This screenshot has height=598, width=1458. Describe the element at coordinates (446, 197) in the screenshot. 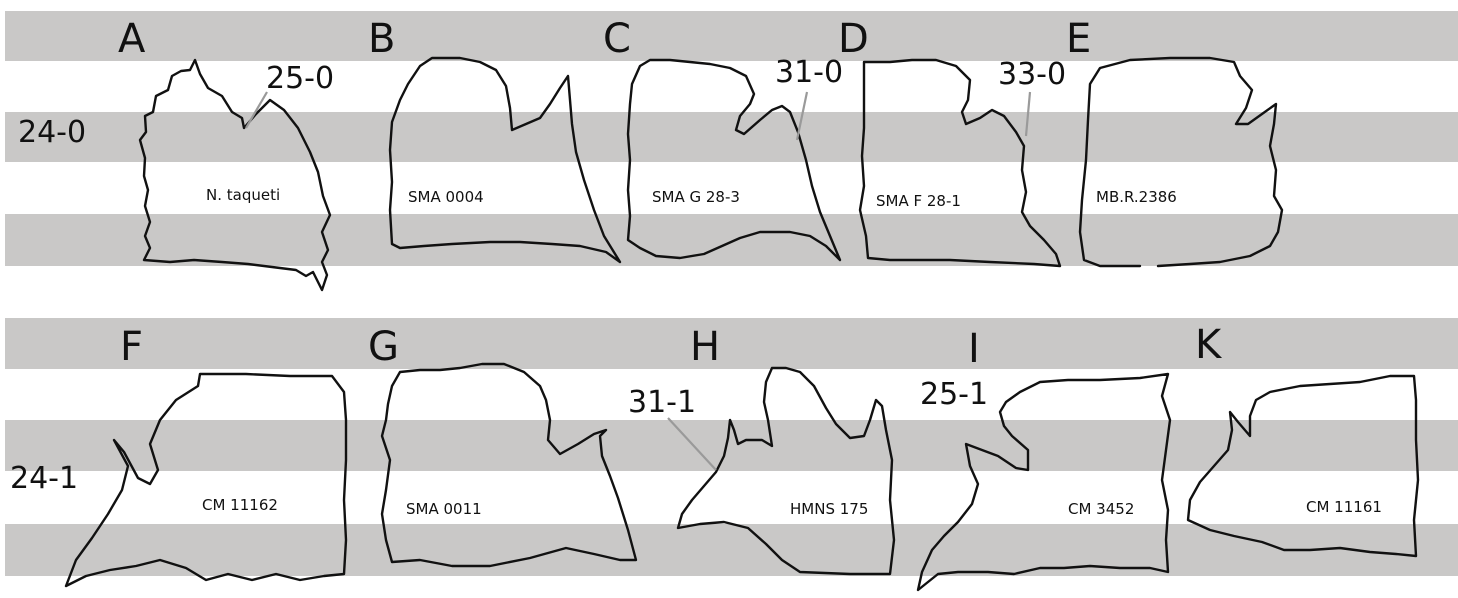

I see `specimen-label-b: SMA 0004` at that location.